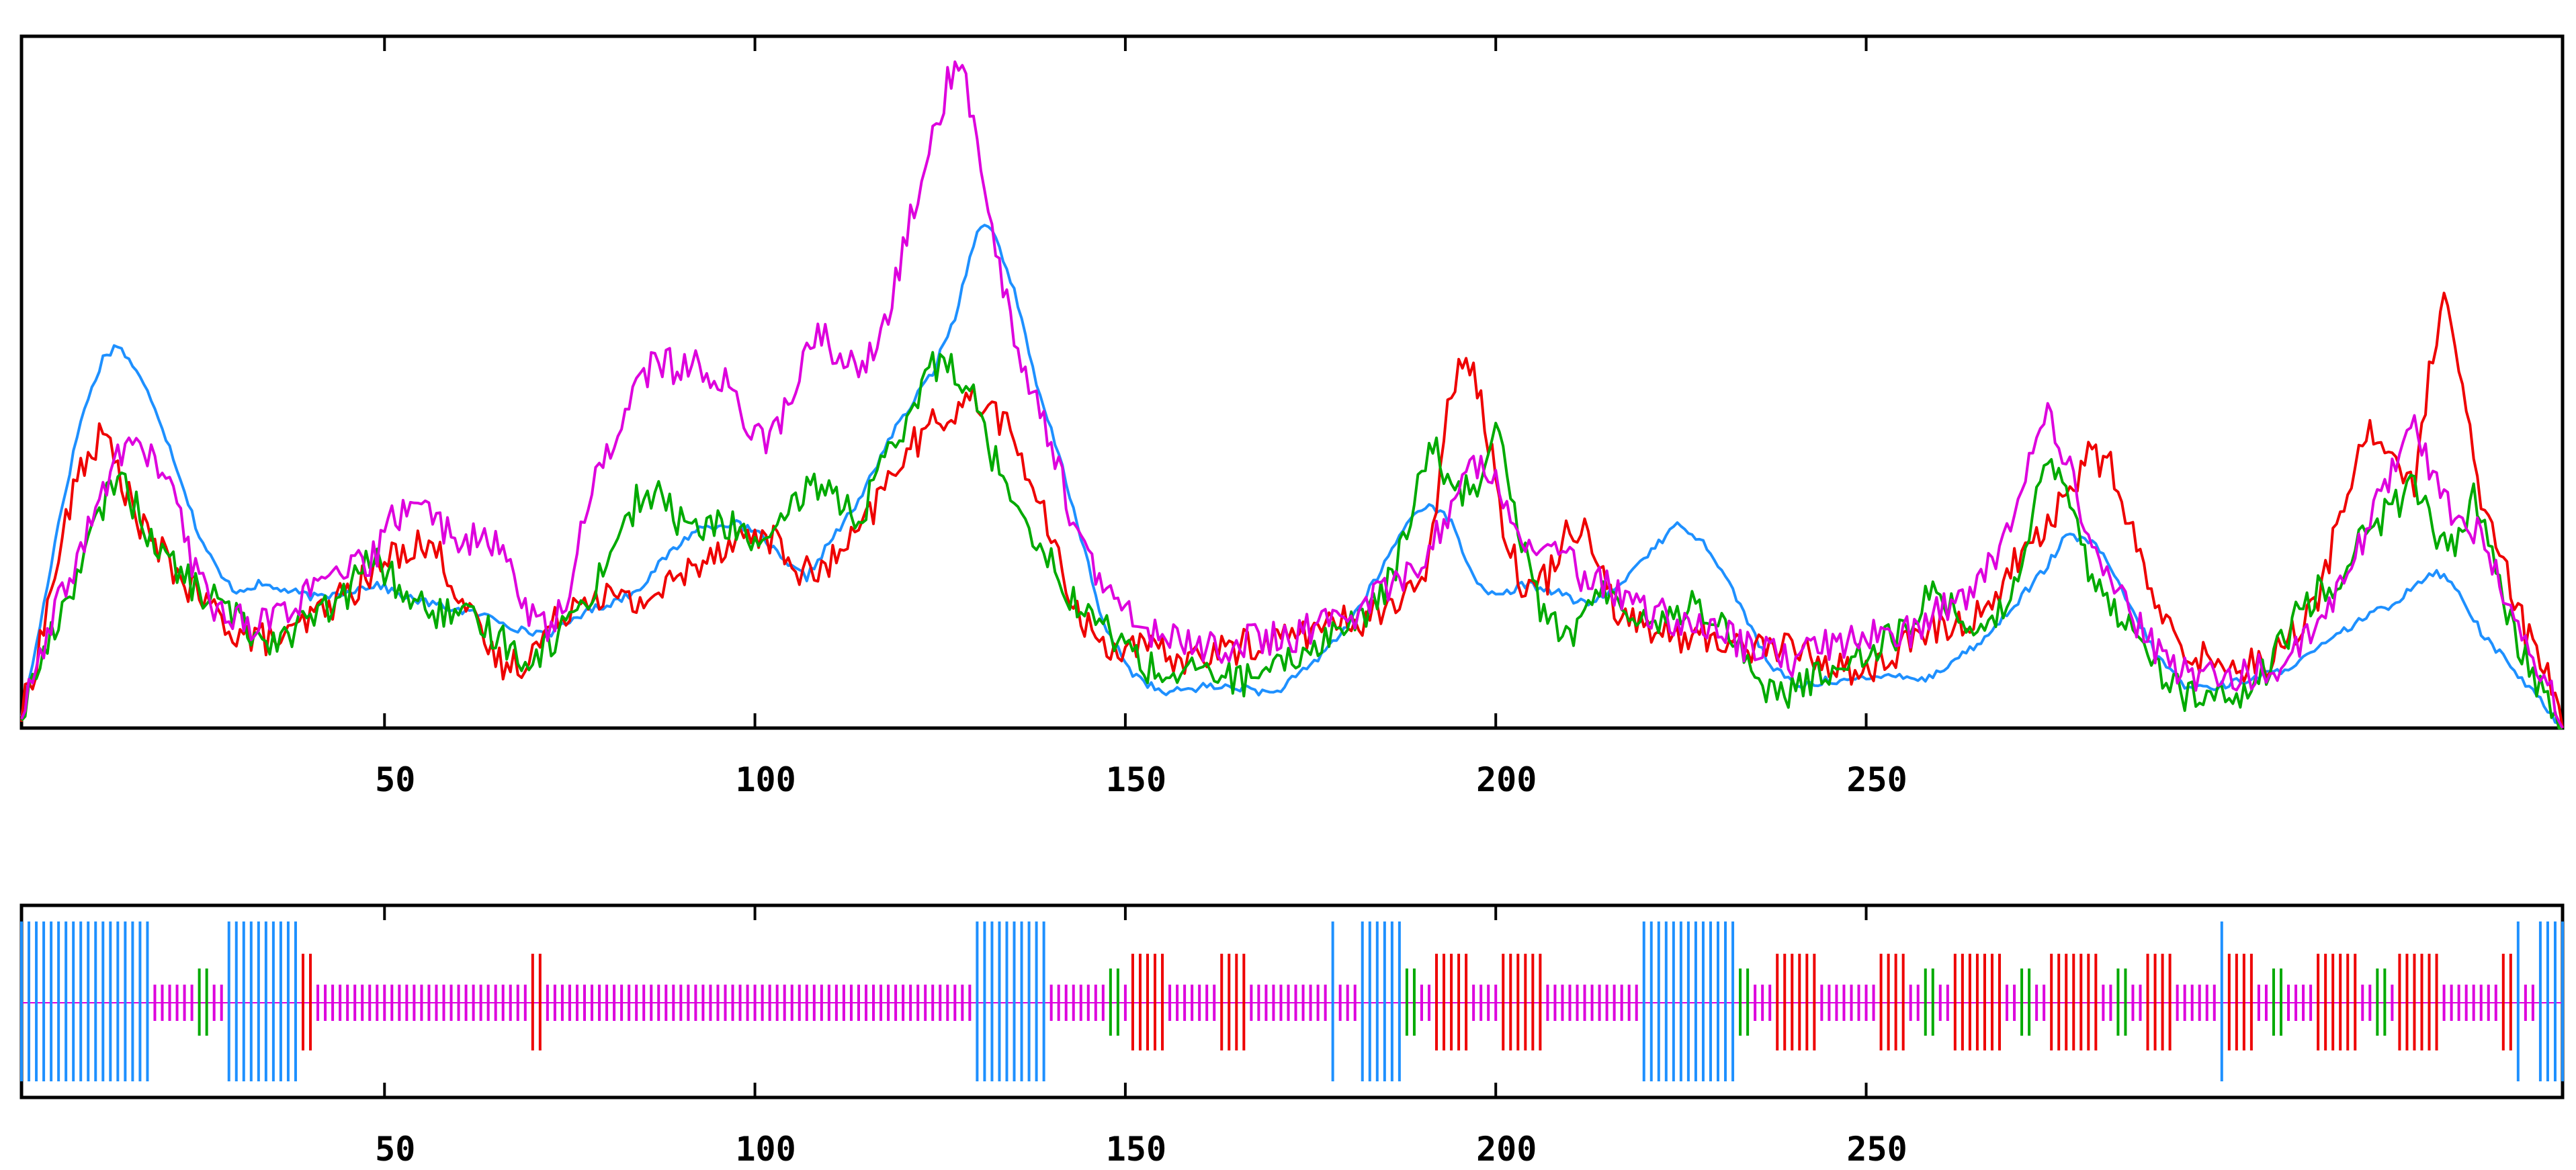 Image resolution: width=2576 pixels, height=1170 pixels. Describe the element at coordinates (1506, 1150) in the screenshot. I see `state-bar-tick-label: 200` at that location.